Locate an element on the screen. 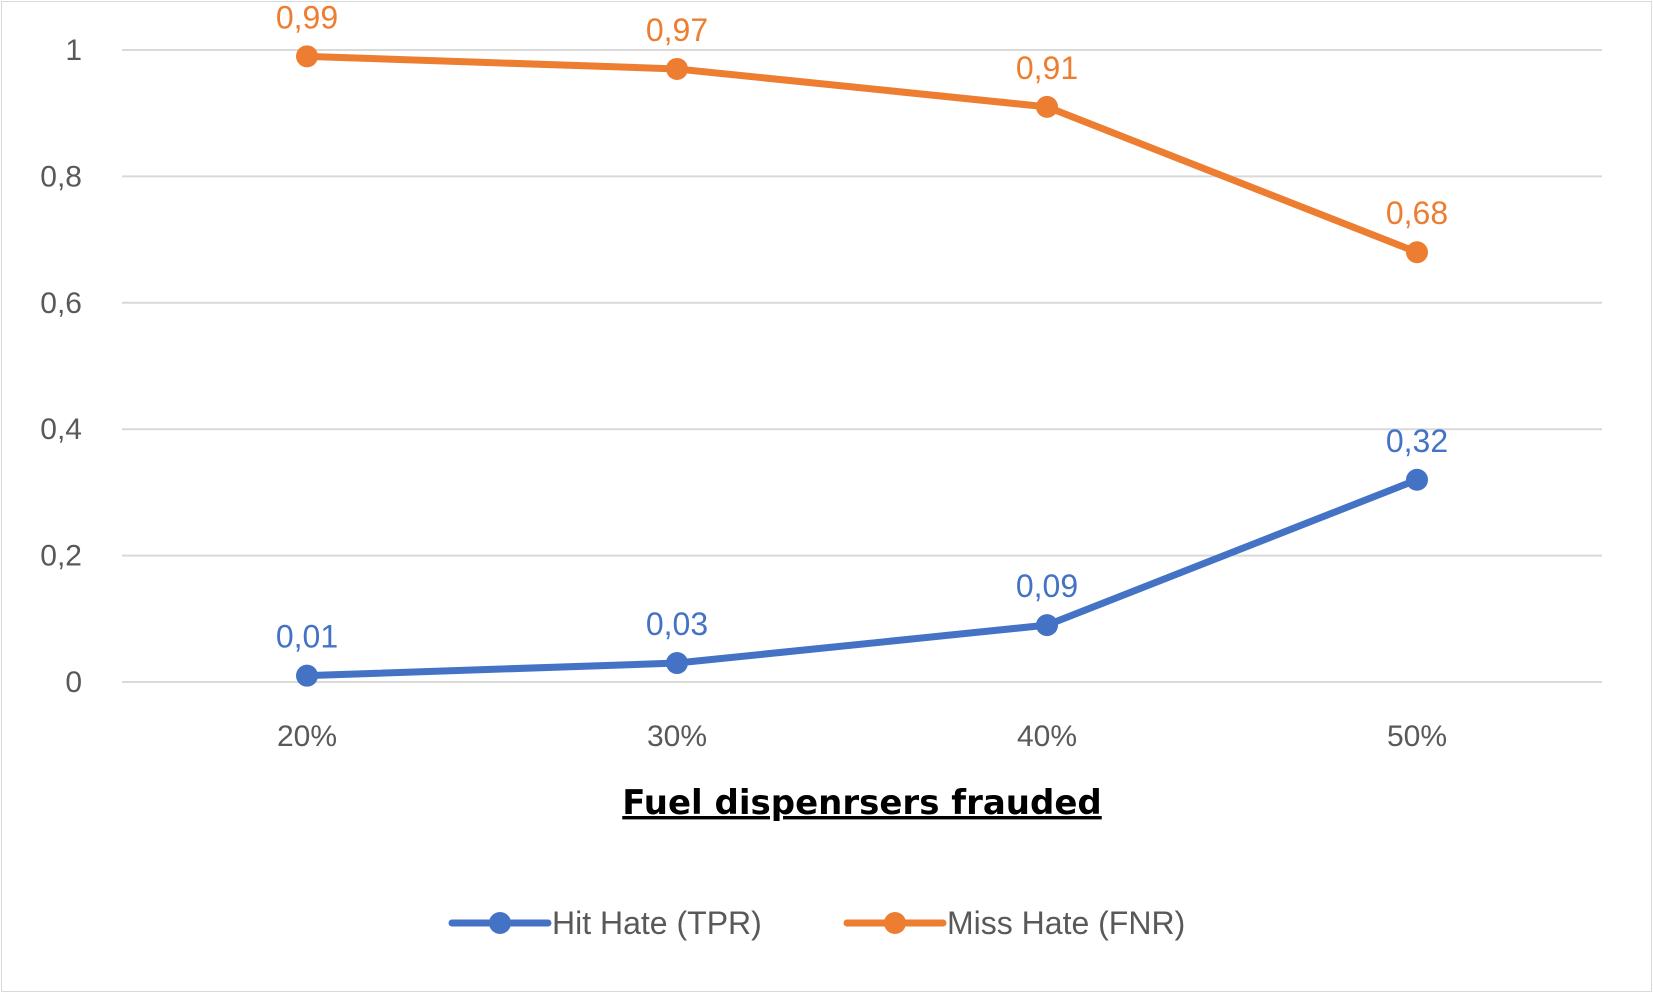  data-label: 0,32 is located at coordinates (1417, 441).